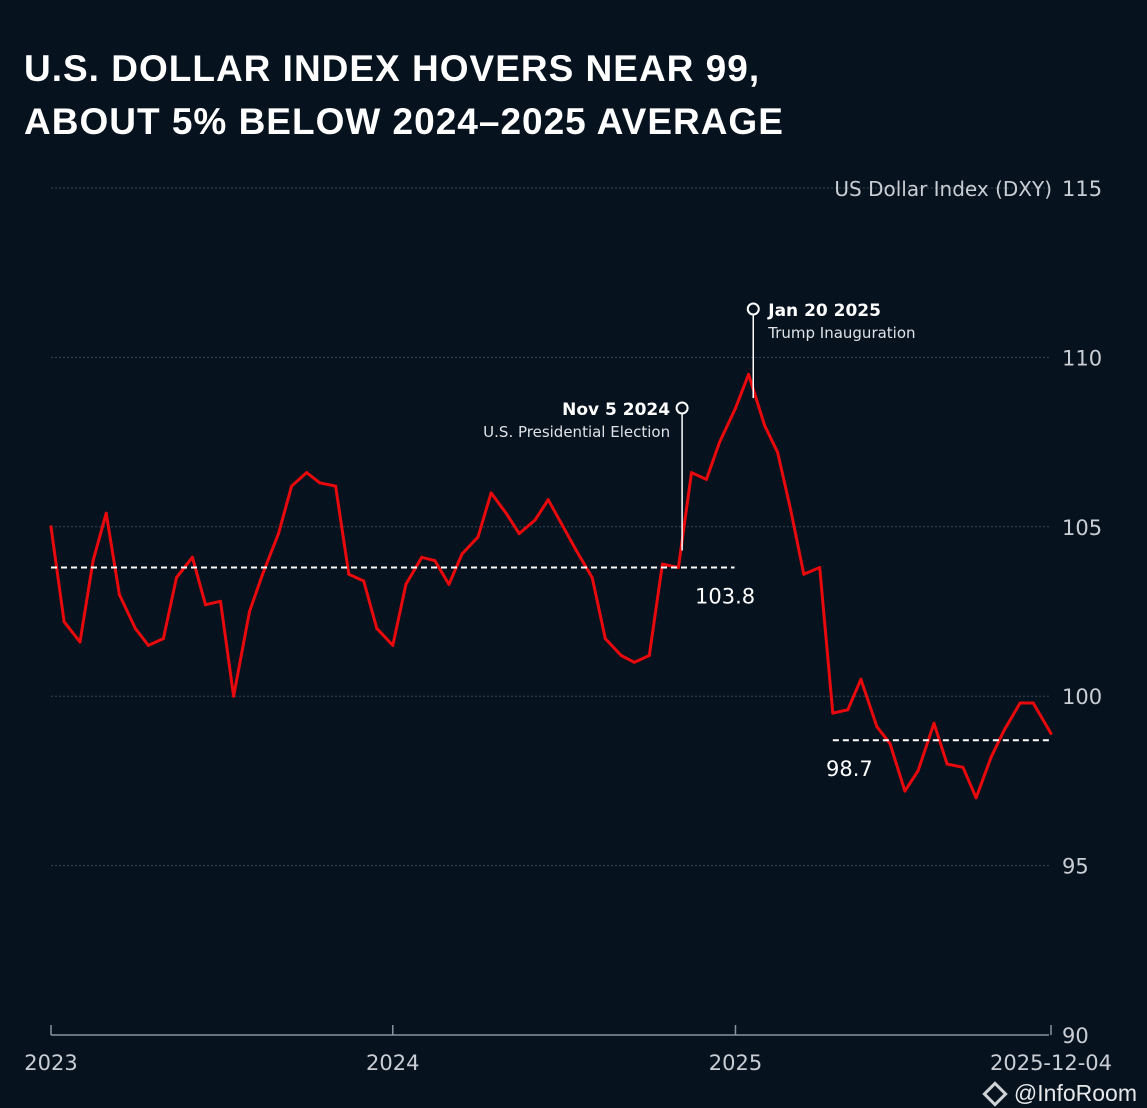  I want to click on average-label: 103.8, so click(725, 596).